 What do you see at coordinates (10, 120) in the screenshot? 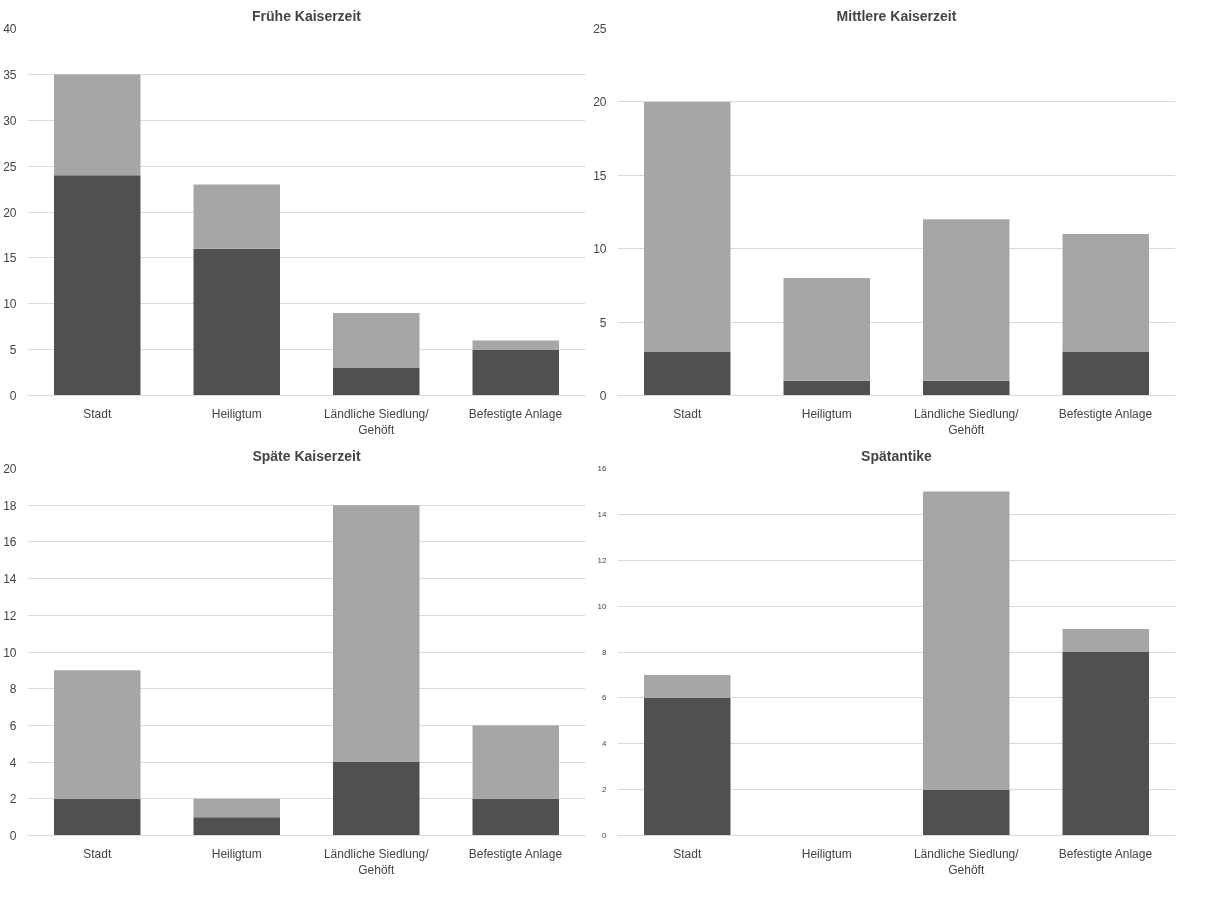
I see `y-tick-label: 30` at bounding box center [10, 120].